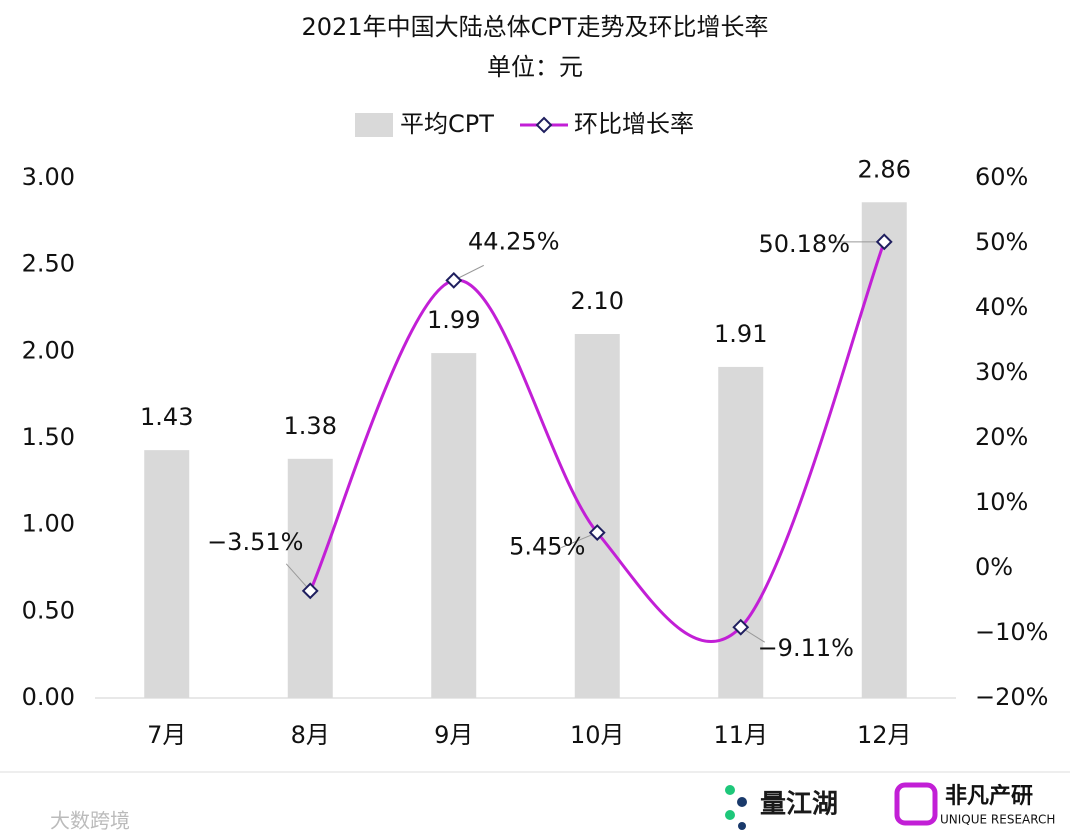  I want to click on watermark: 大数跨境, so click(90, 821).